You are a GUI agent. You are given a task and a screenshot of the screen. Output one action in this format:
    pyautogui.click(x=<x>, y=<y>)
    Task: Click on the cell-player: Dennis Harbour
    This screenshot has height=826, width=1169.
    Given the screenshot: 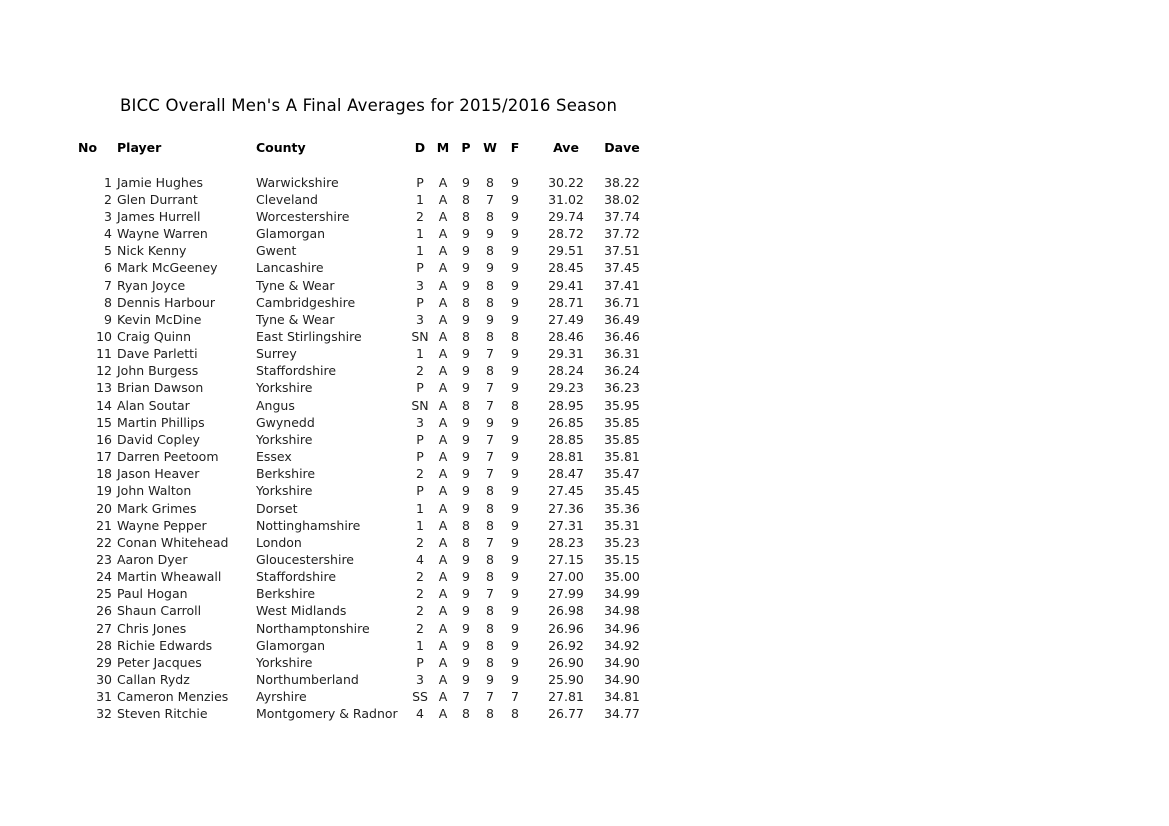 What is the action you would take?
    pyautogui.click(x=166, y=302)
    